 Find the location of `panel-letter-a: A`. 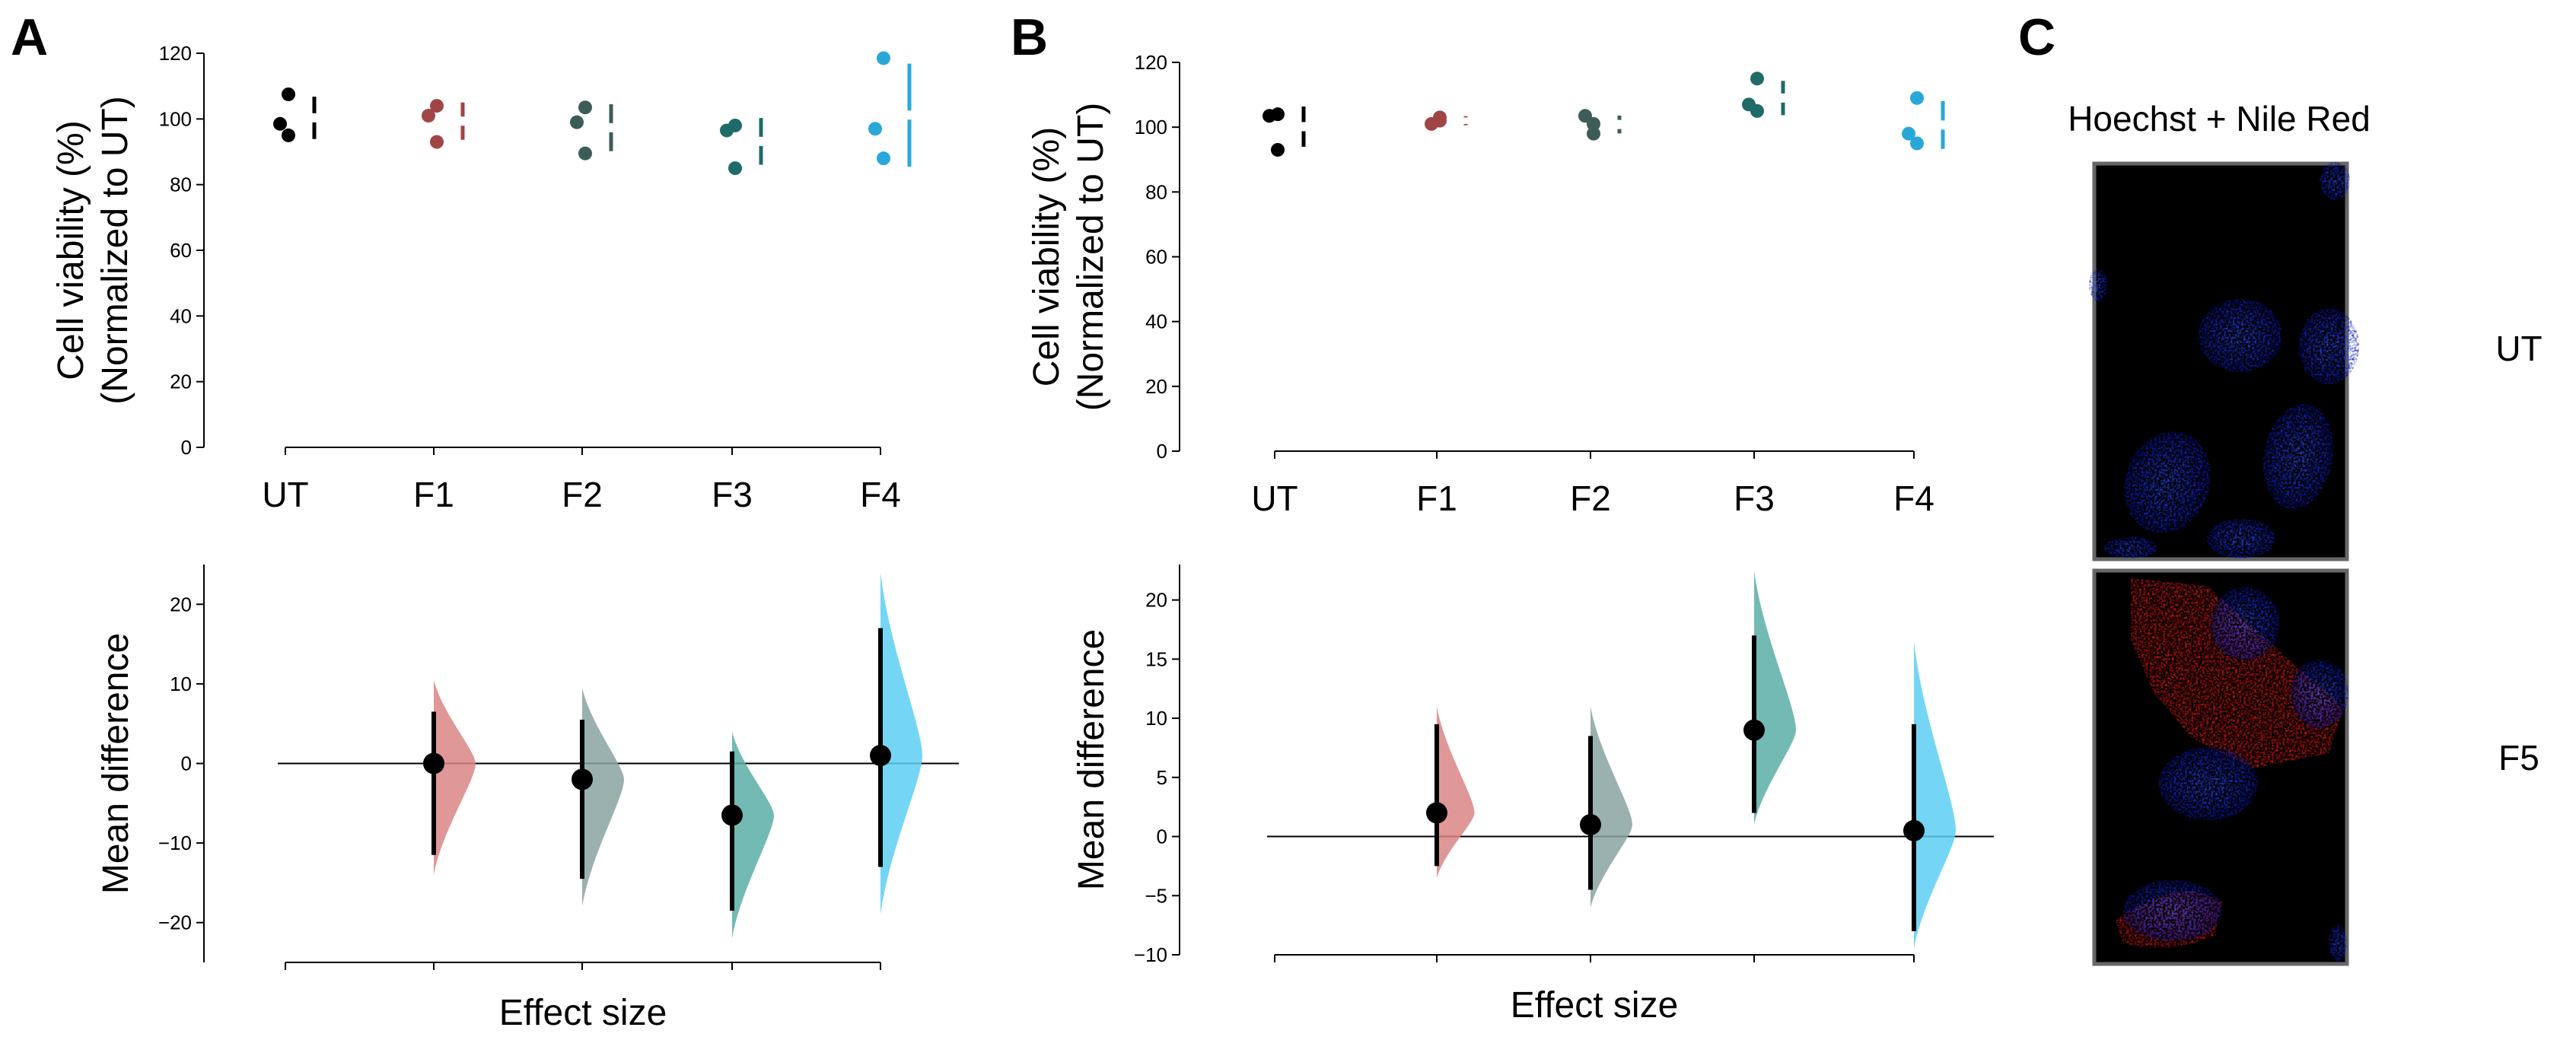

panel-letter-a: A is located at coordinates (29, 37).